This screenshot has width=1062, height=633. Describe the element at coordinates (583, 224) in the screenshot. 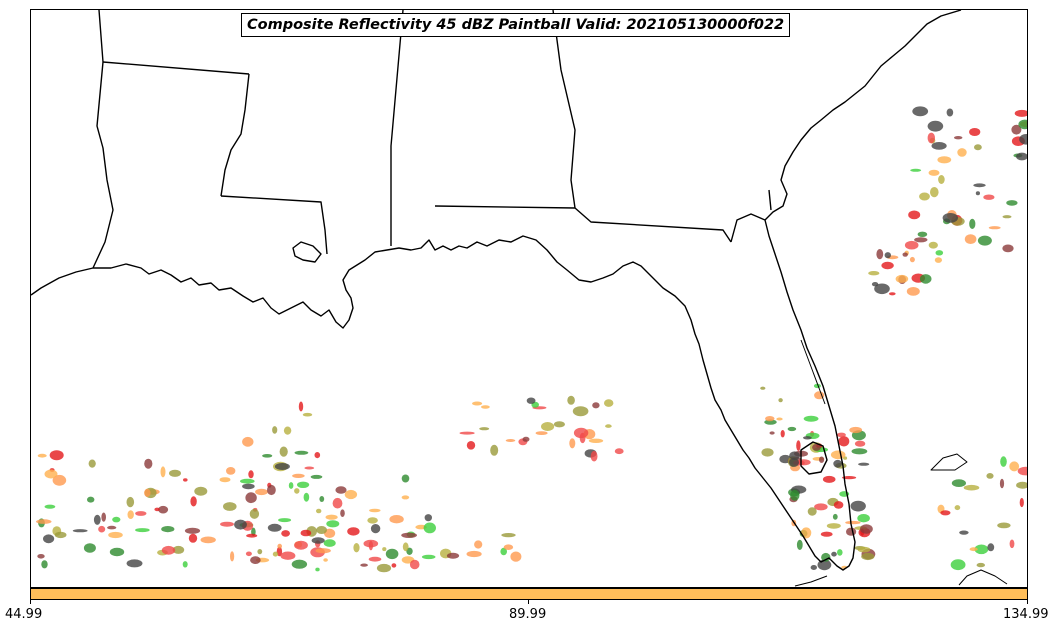

I see `state-line-al-fl` at that location.